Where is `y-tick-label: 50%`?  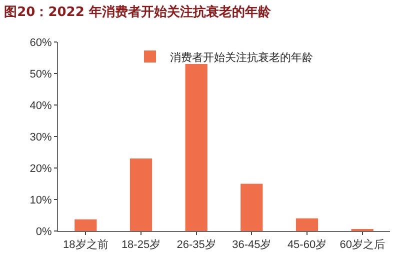
y-tick-label: 50% is located at coordinates (41, 74).